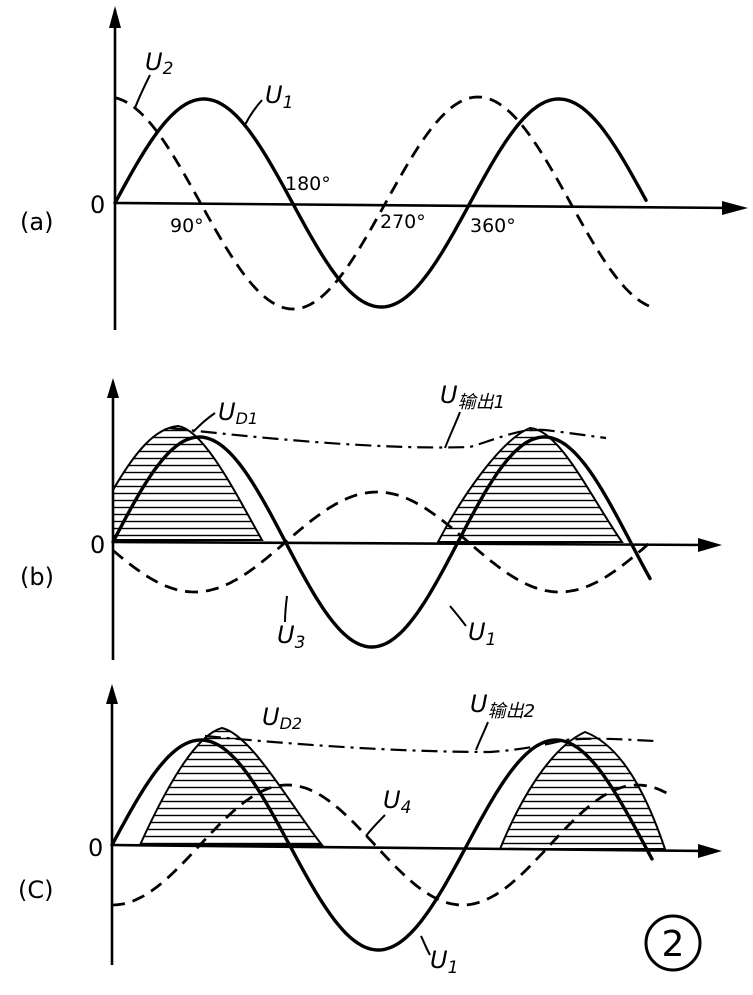 The image size is (753, 995). Describe the element at coordinates (425, 205) in the screenshot. I see `panel-a-x-axis` at that location.